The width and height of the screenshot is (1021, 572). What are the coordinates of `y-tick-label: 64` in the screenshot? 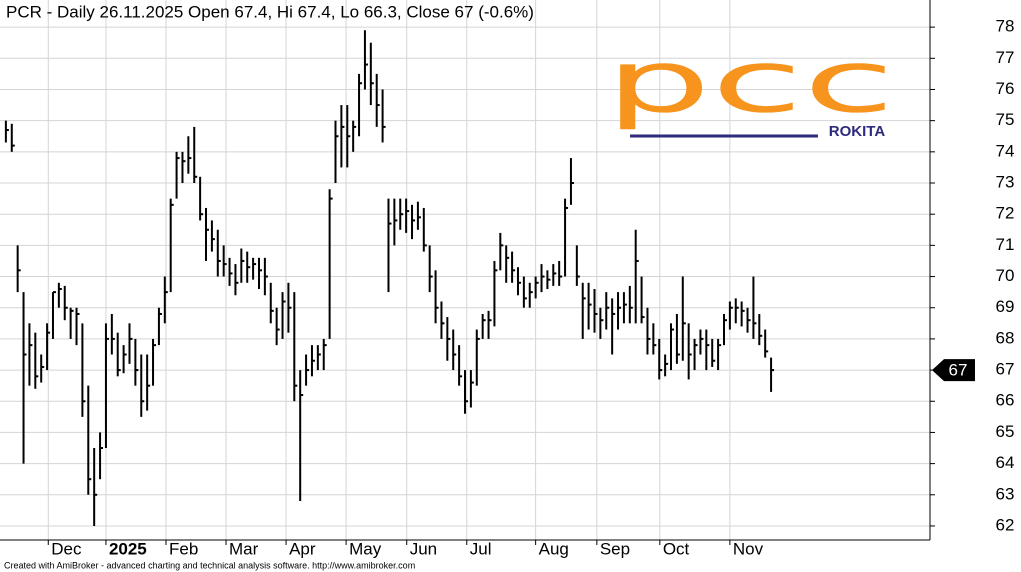 It's located at (1005, 462).